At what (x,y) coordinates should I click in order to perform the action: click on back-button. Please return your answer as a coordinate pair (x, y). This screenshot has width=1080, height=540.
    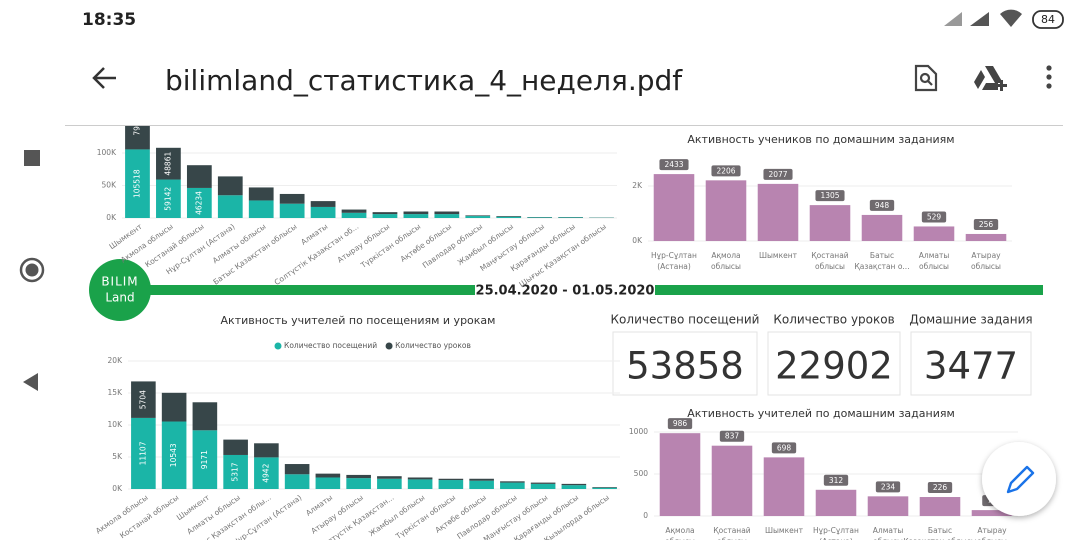
    Looking at the image, I should click on (104, 78).